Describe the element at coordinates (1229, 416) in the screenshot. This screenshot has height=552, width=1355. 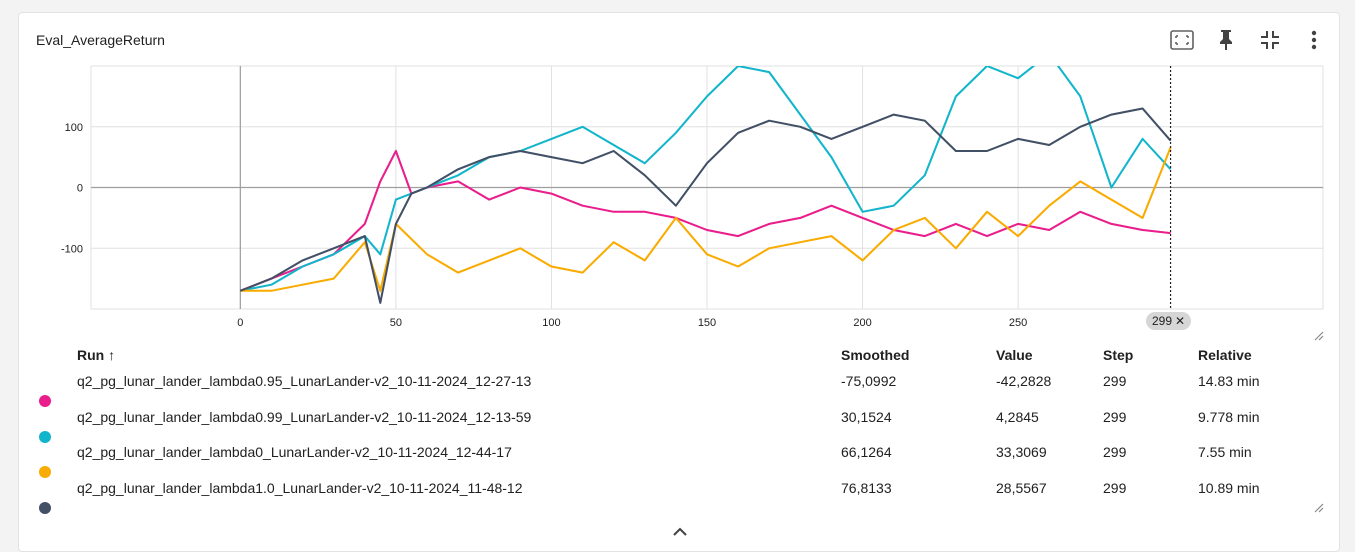
I see `cell-relative: 9.778 min` at that location.